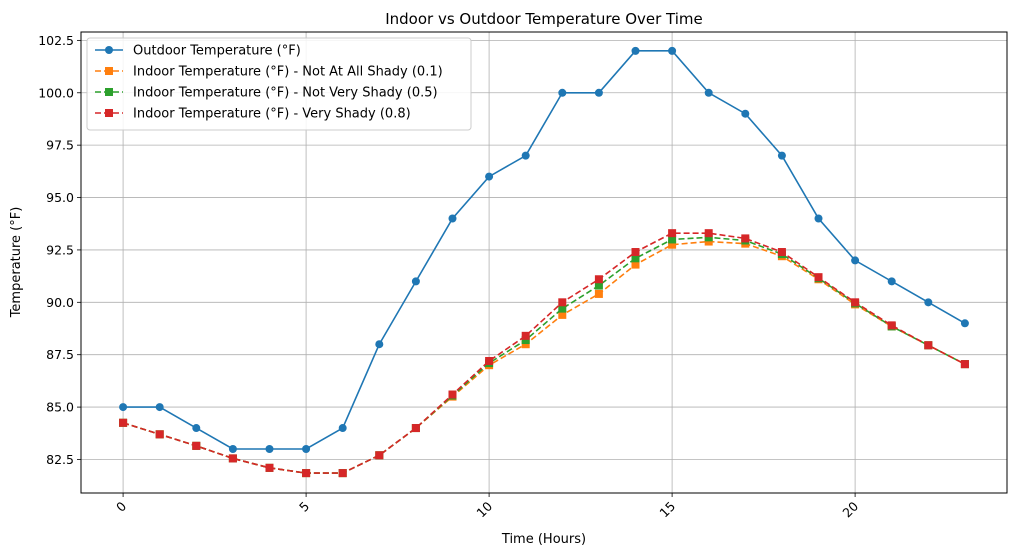 This screenshot has height=555, width=1018. I want to click on x-axis-ticks: 0 5 10 15 20, so click(487, 506).